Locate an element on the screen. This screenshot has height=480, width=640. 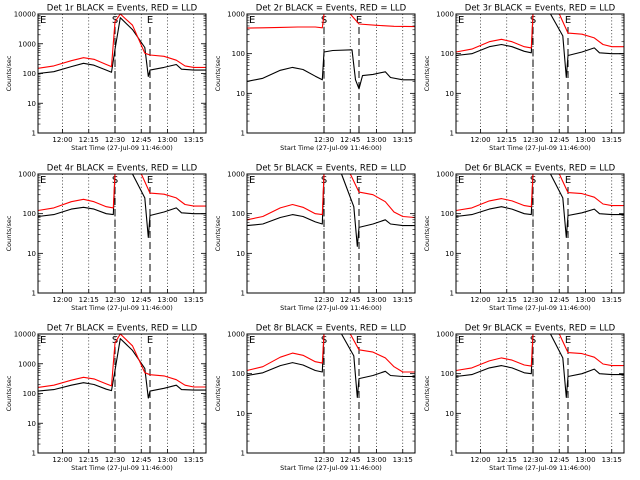
det-4-x-axis-label: Start Time (27-Jul-09 11:46:00) is located at coordinates (122, 308).